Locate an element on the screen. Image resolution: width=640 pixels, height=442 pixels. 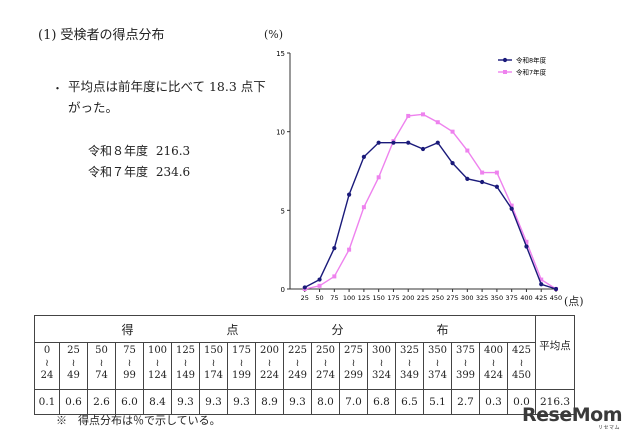
logo-subtext: リセマム is located at coordinates (608, 428).